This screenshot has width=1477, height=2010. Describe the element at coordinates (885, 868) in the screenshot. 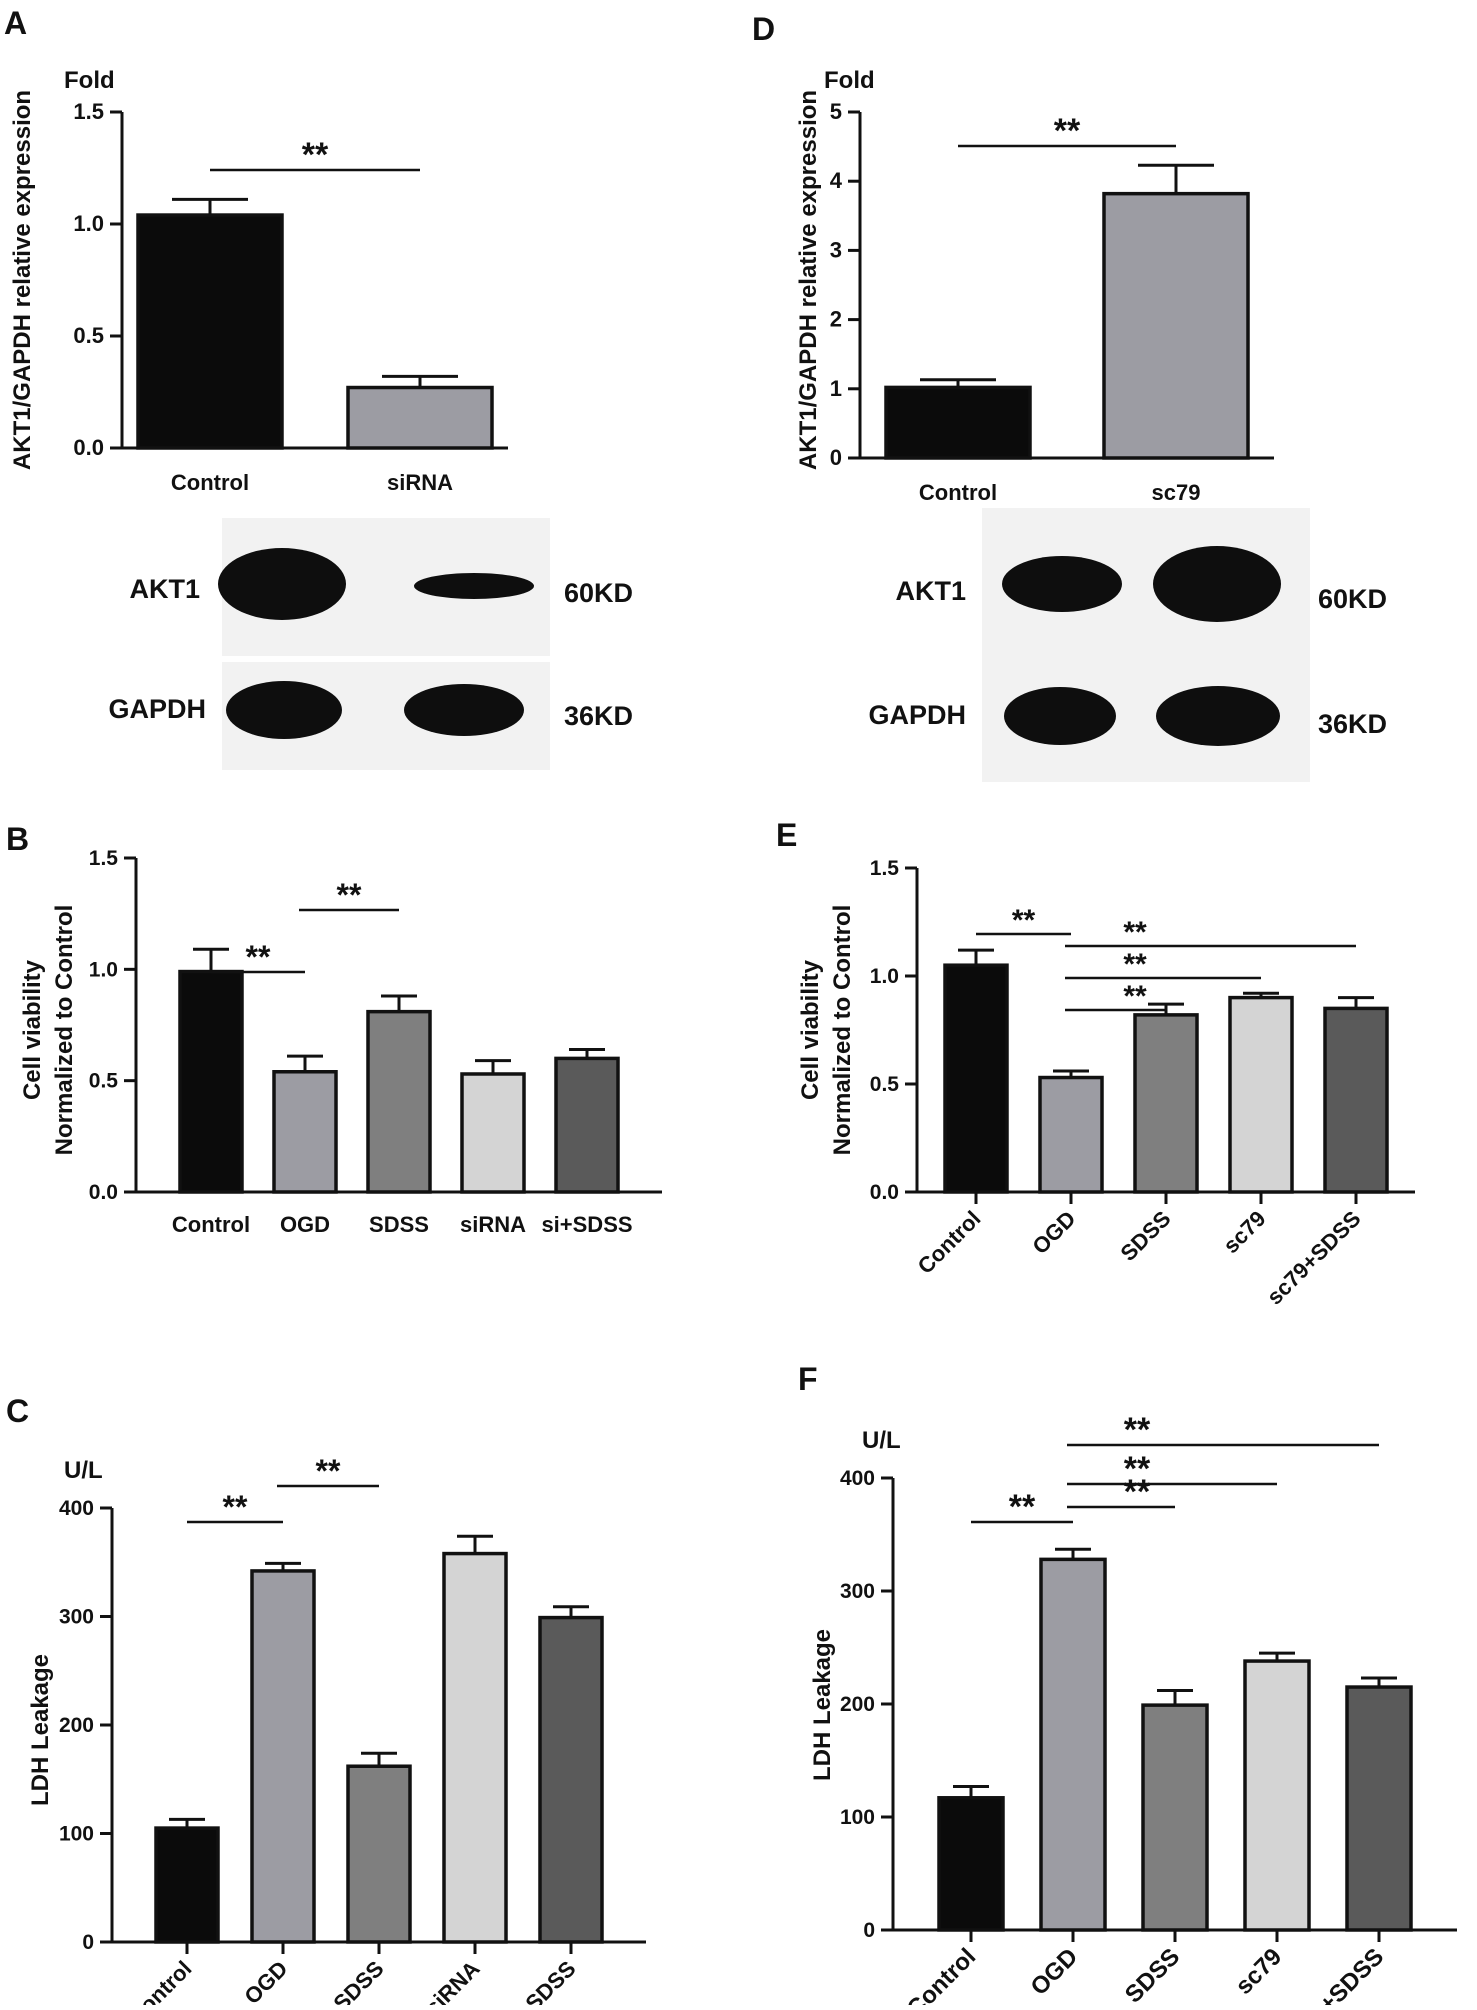

I see `chart-E-ytick-label: 1.5` at that location.